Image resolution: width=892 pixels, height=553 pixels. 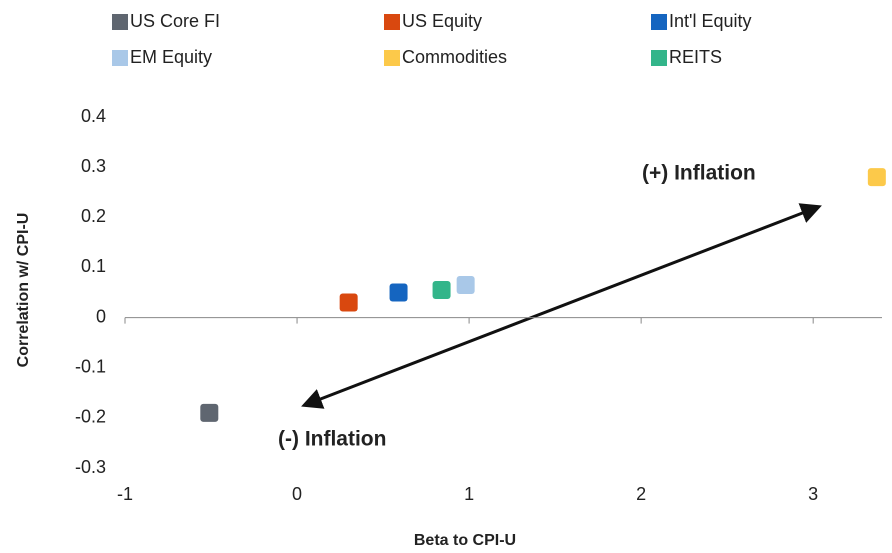 What do you see at coordinates (469, 494) in the screenshot?
I see `x-tick-label: 1` at bounding box center [469, 494].